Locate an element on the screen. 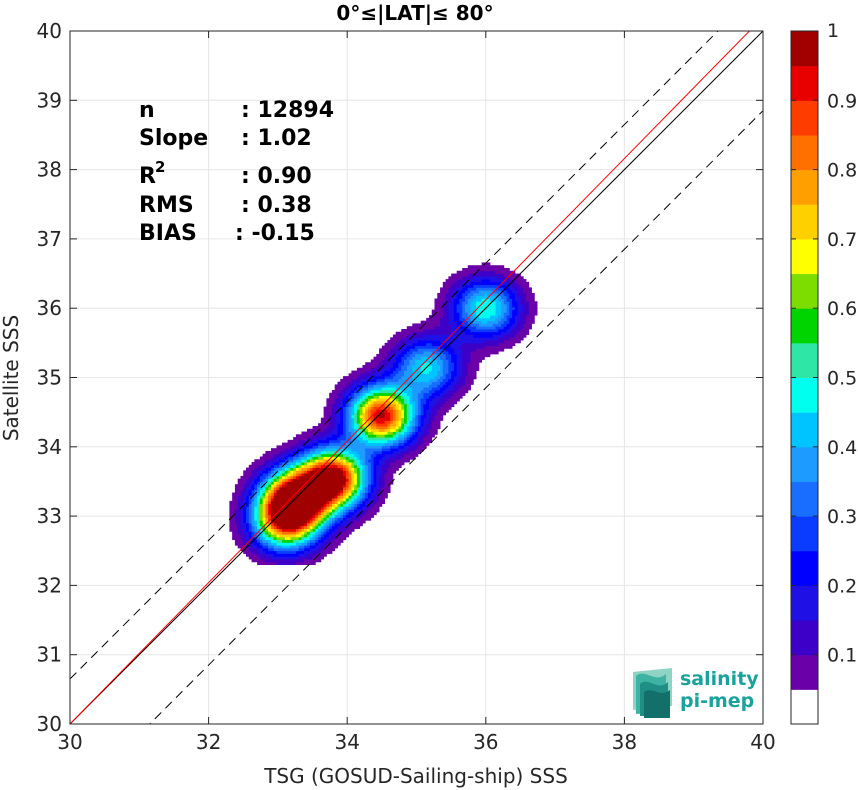  y-tick-label: 33 is located at coordinates (49, 516).